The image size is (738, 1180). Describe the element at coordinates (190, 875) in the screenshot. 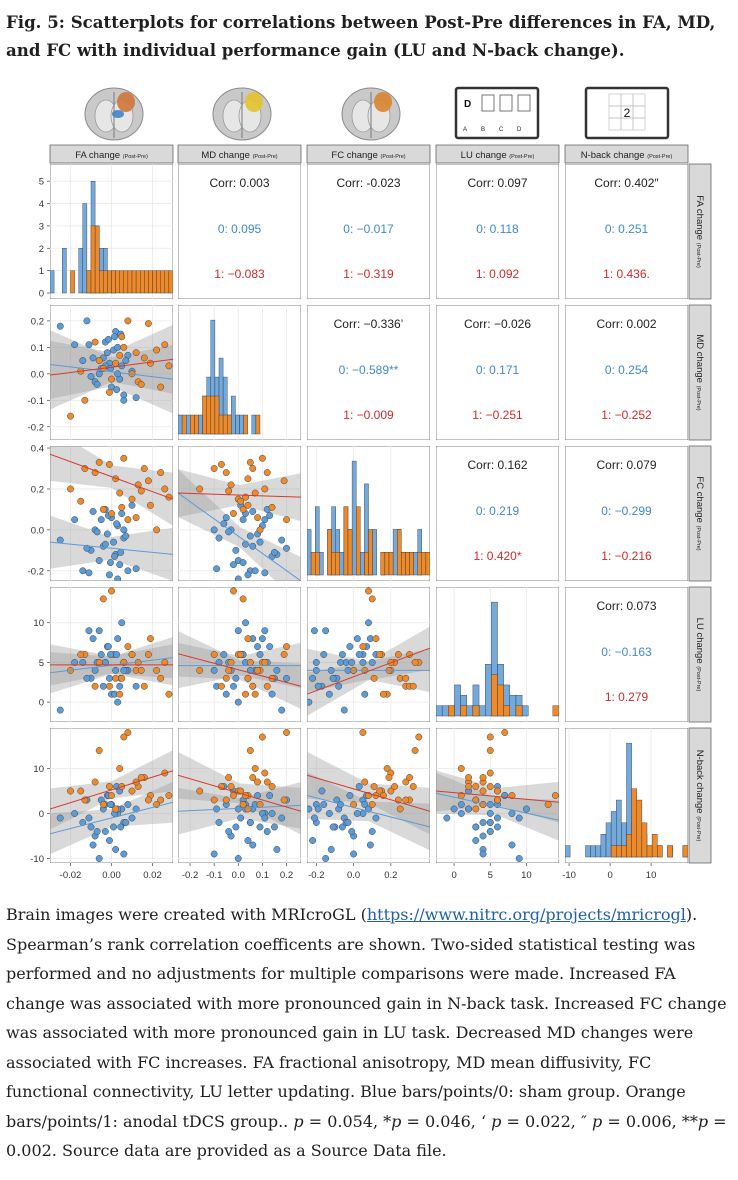

I see `x-tick-label: -0.2` at that location.